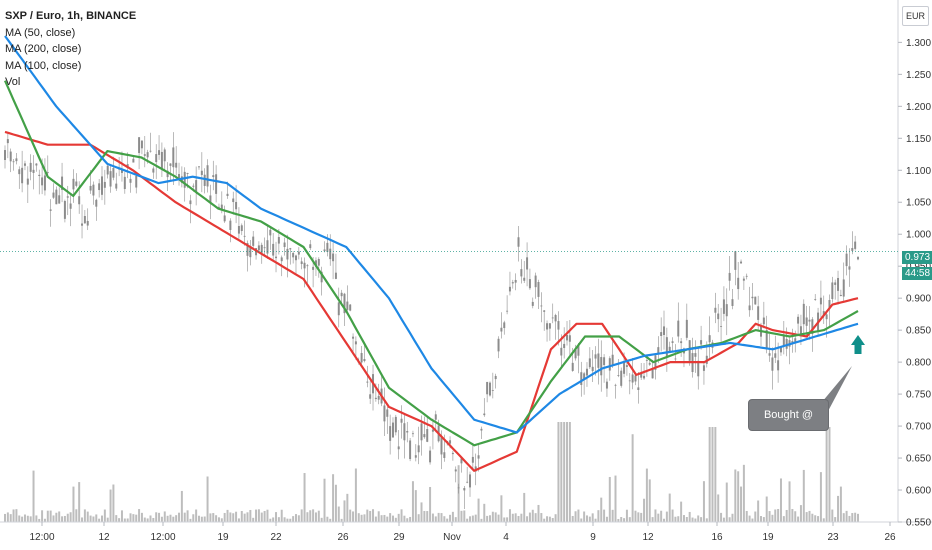 The width and height of the screenshot is (932, 550). I want to click on indicator-ma50: MA (50, close), so click(40, 32).